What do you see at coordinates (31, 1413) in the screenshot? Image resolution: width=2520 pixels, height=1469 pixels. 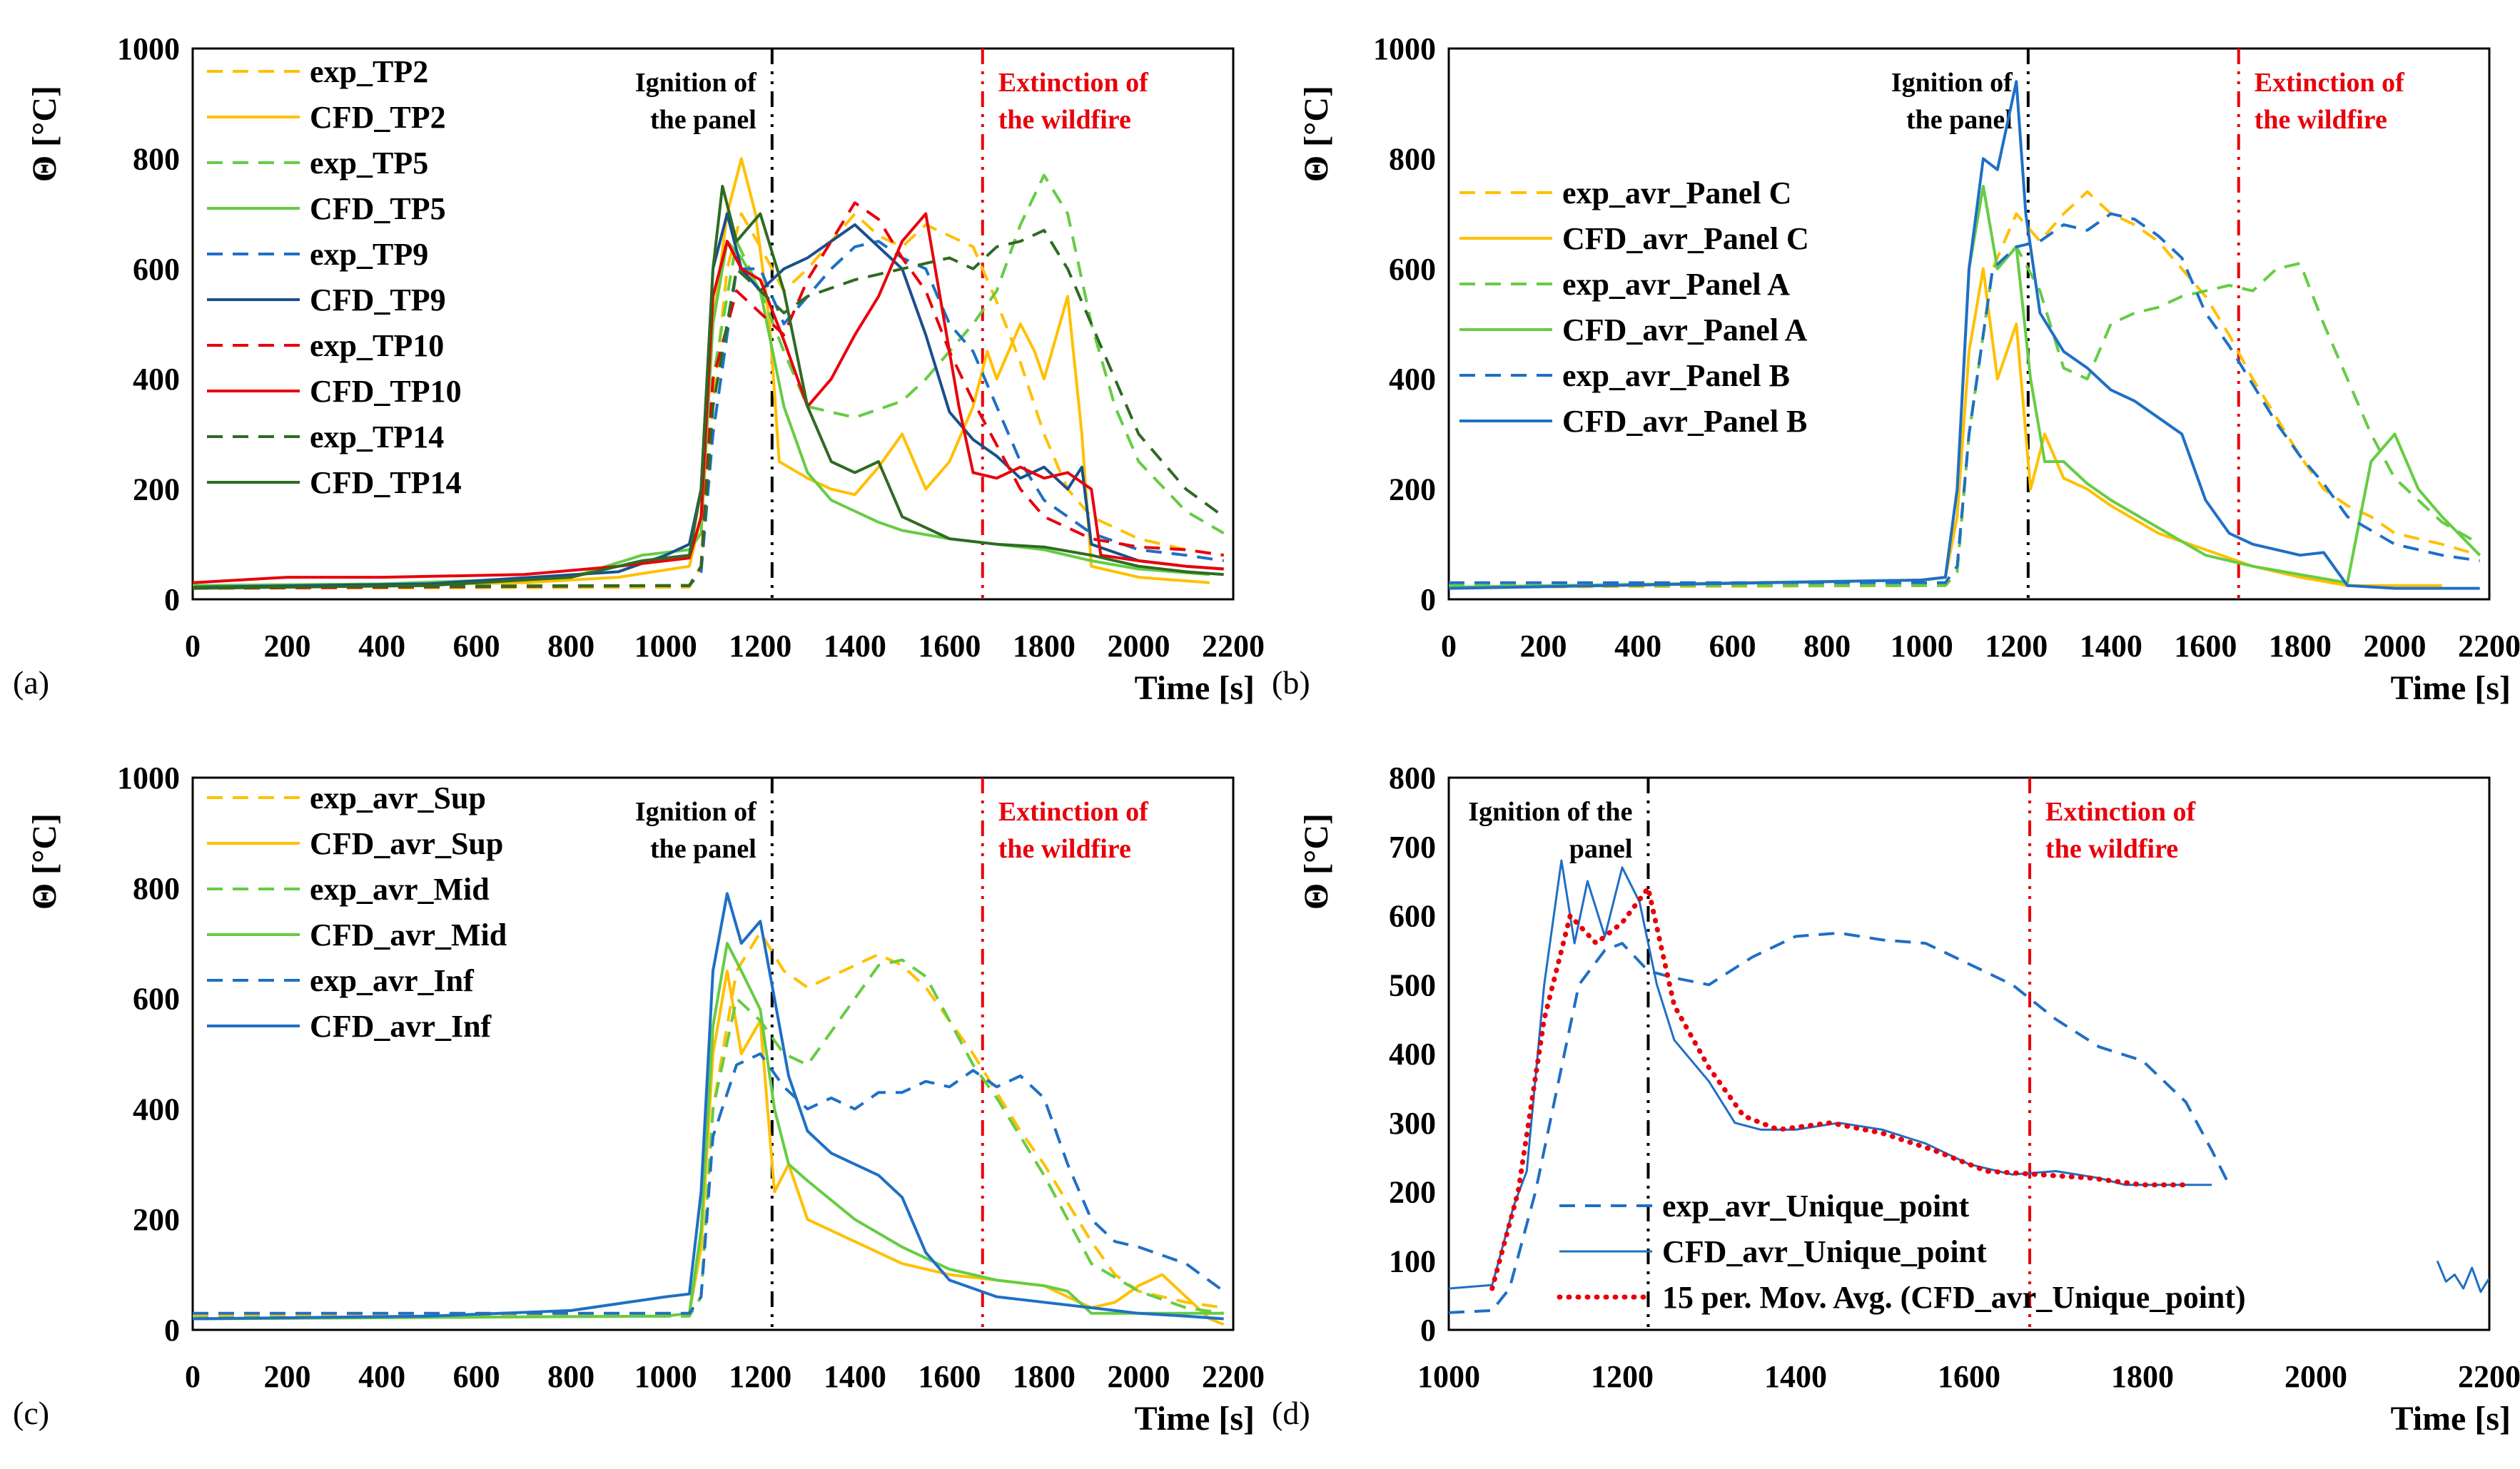 I see `panel-label: (c)` at bounding box center [31, 1413].